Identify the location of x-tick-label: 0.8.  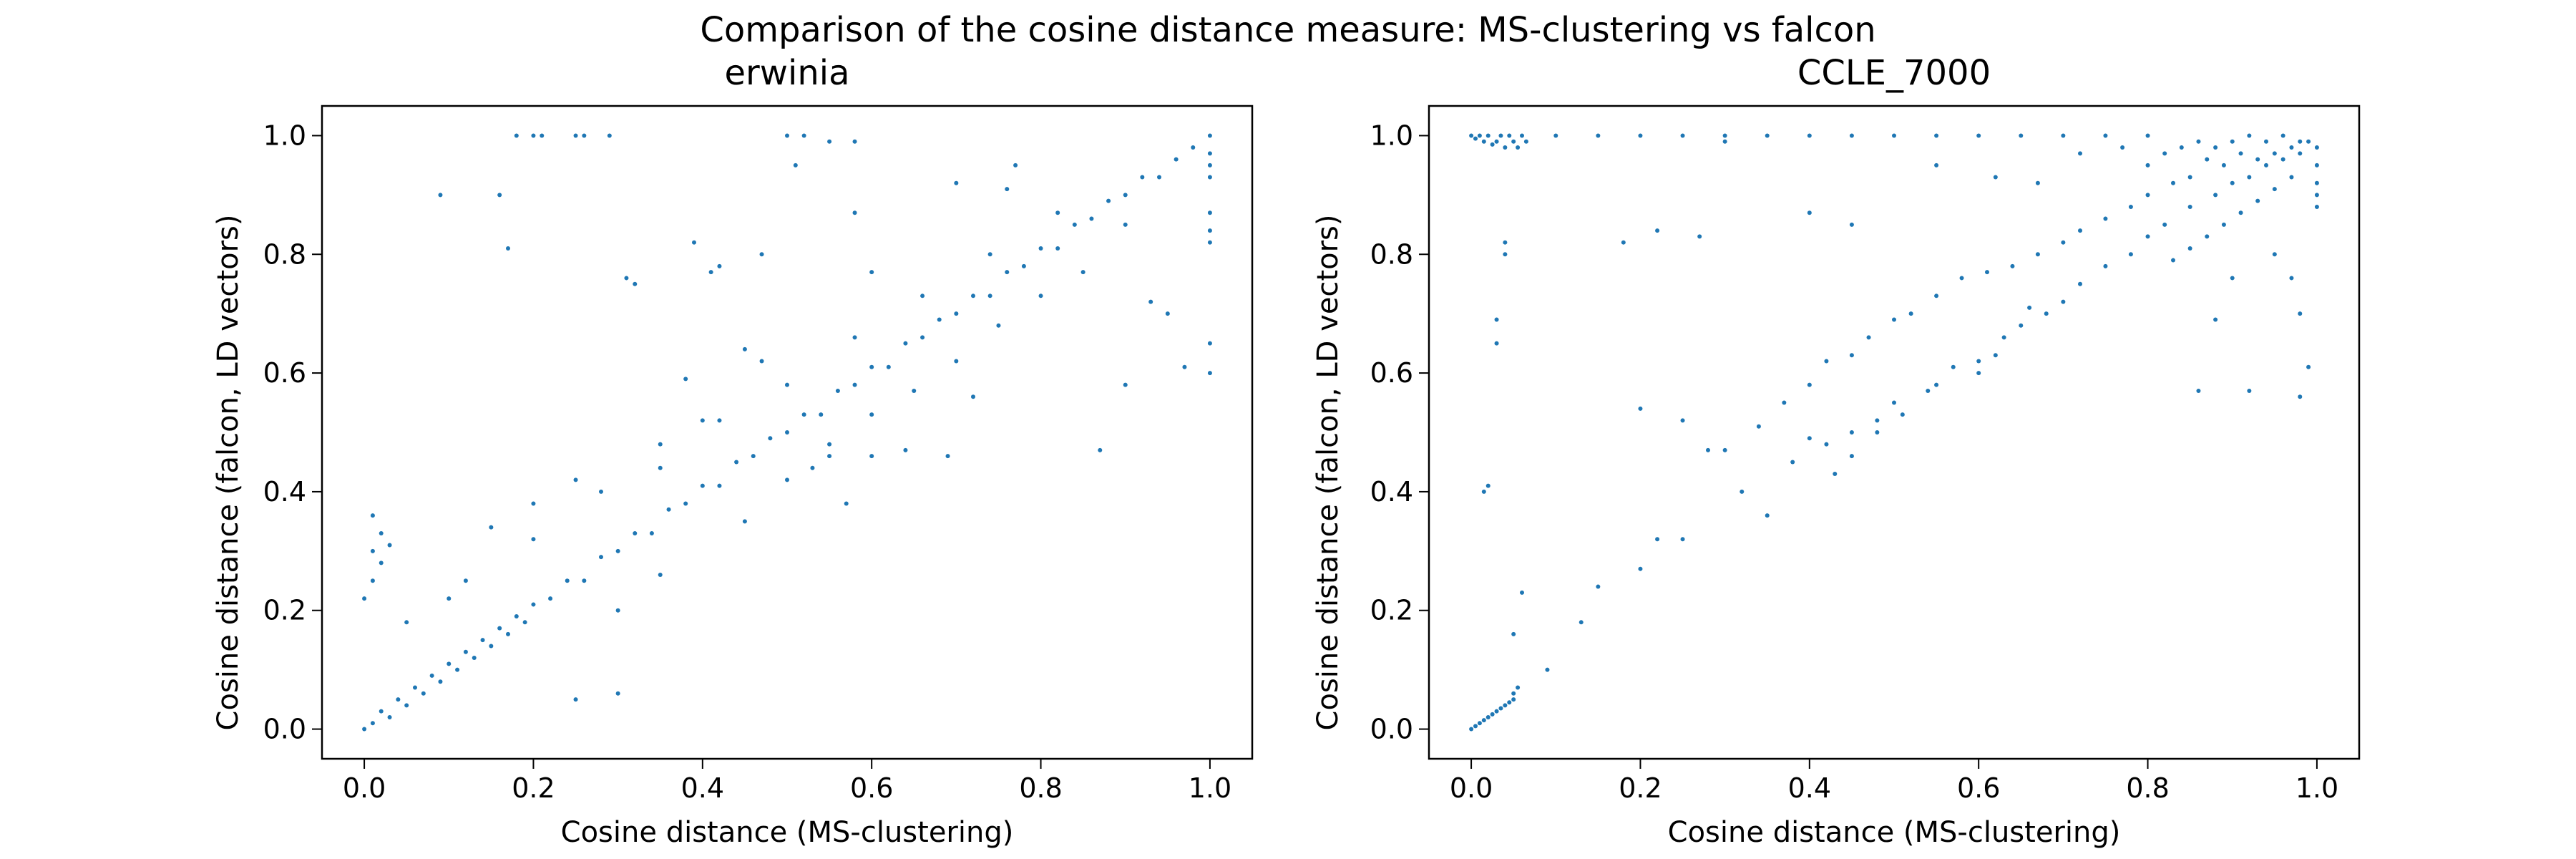
(2147, 788).